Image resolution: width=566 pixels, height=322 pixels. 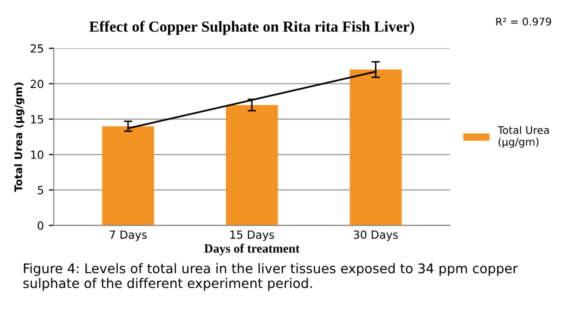 I want to click on x-tick-label: 30 Days, so click(x=376, y=236).